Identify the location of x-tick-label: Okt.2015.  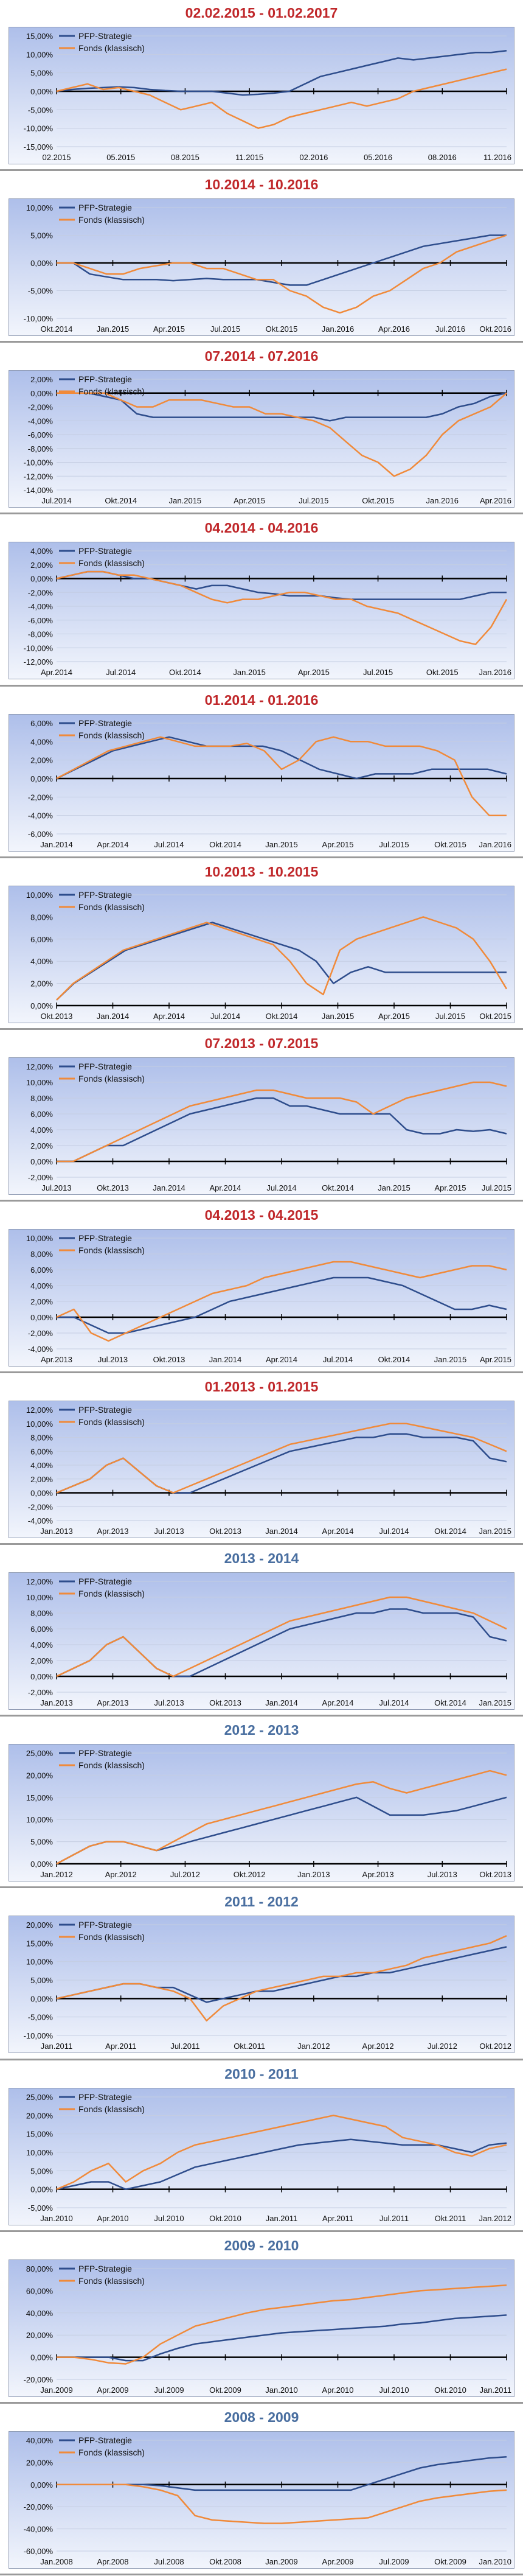
(443, 672).